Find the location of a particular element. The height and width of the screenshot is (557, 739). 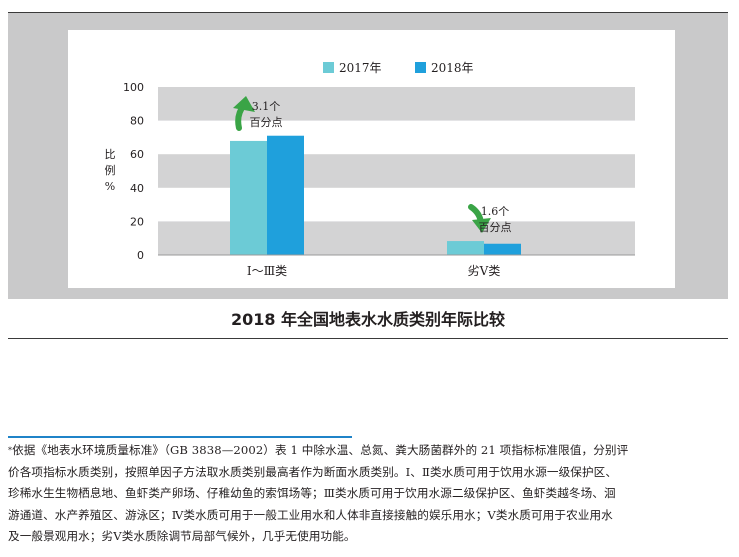

footnote-marker: * is located at coordinates (10, 450).